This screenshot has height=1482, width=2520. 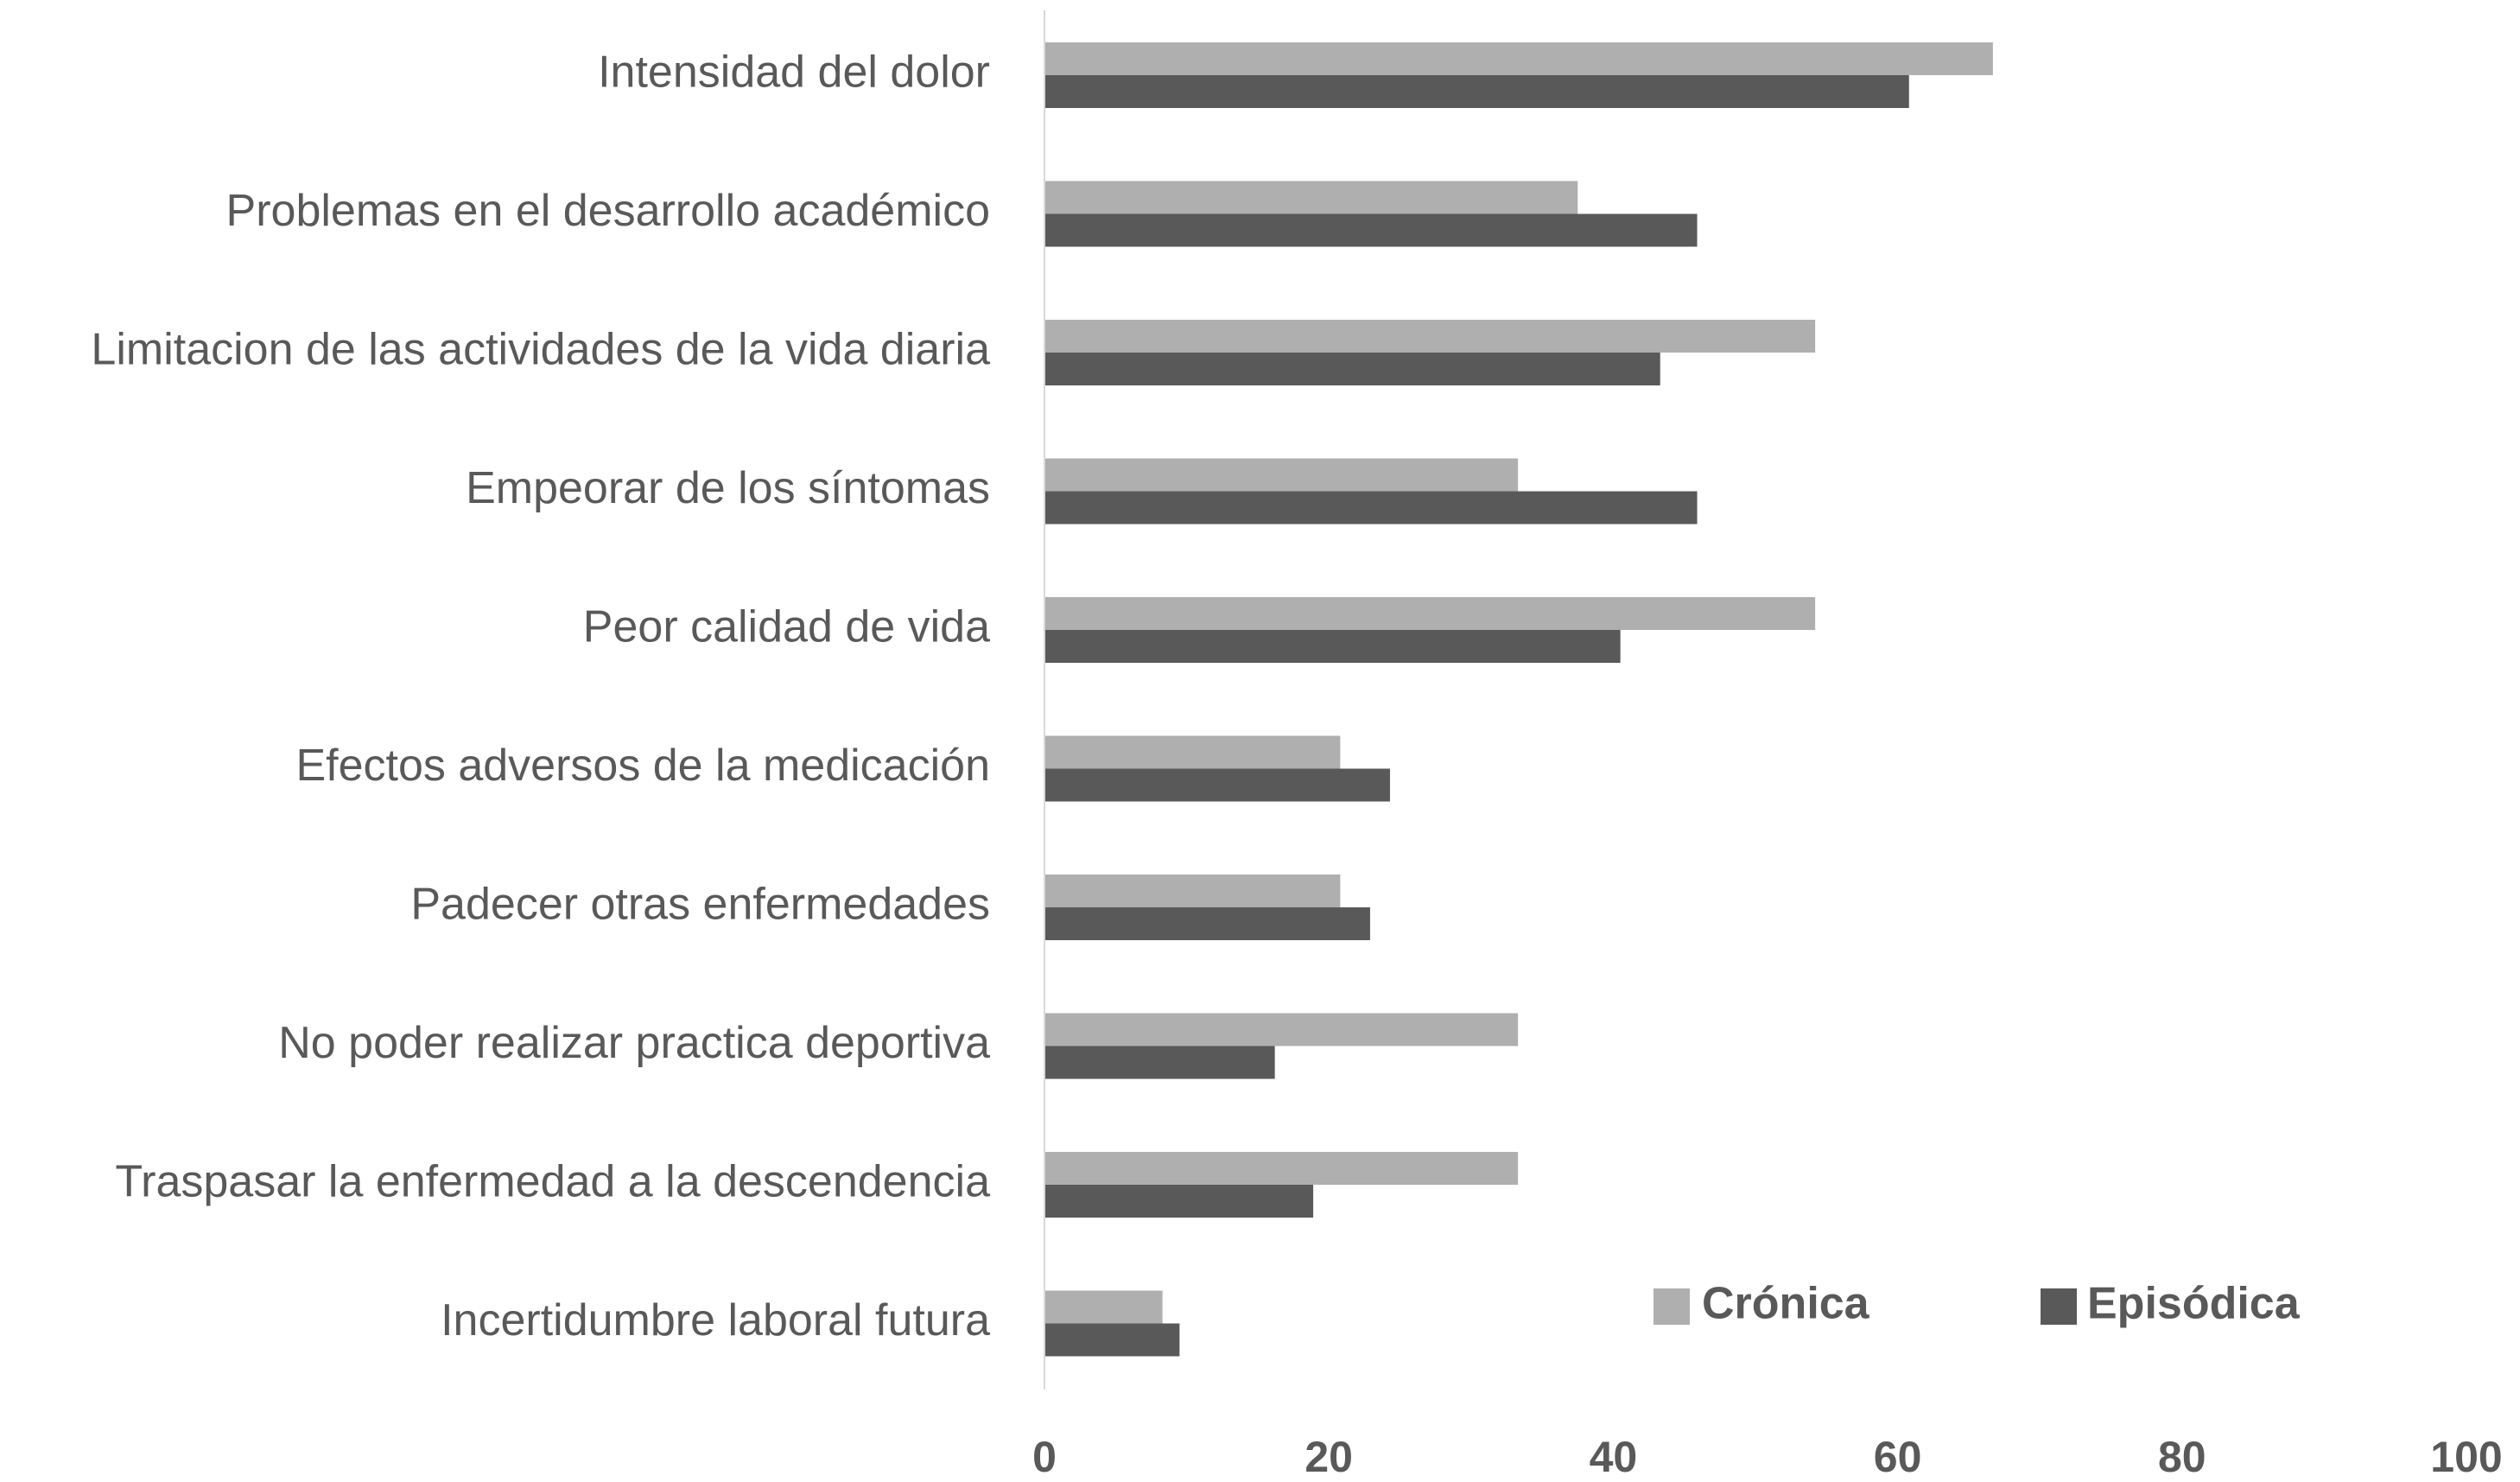 What do you see at coordinates (608, 211) in the screenshot?
I see `category-label: Problemas en el desarrollo académico` at bounding box center [608, 211].